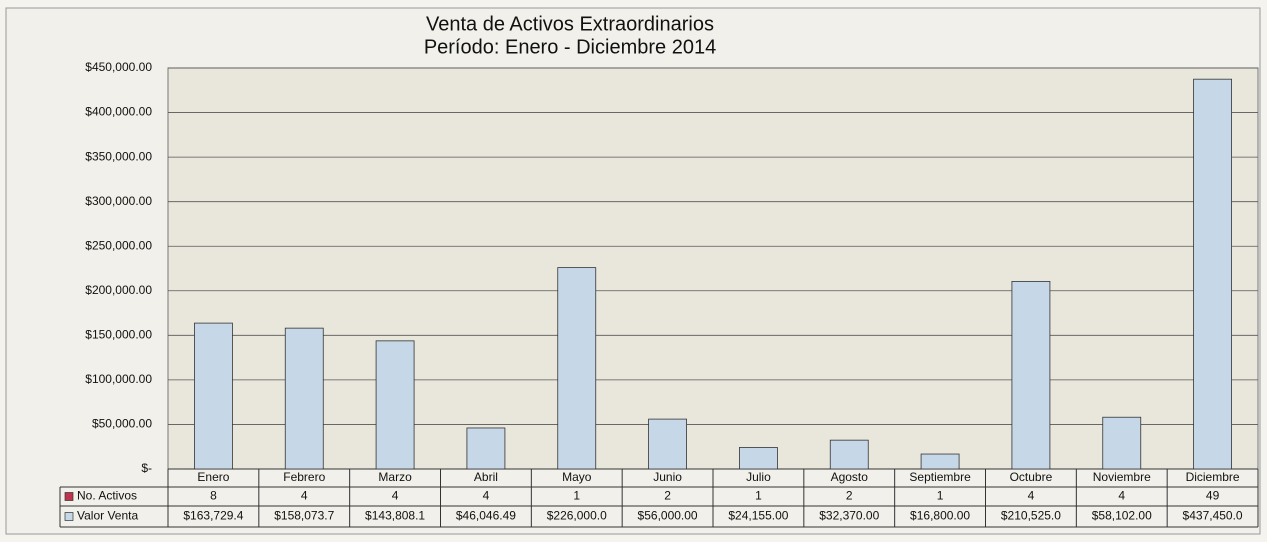  What do you see at coordinates (213, 477) in the screenshot?
I see `category-label: Enero` at bounding box center [213, 477].